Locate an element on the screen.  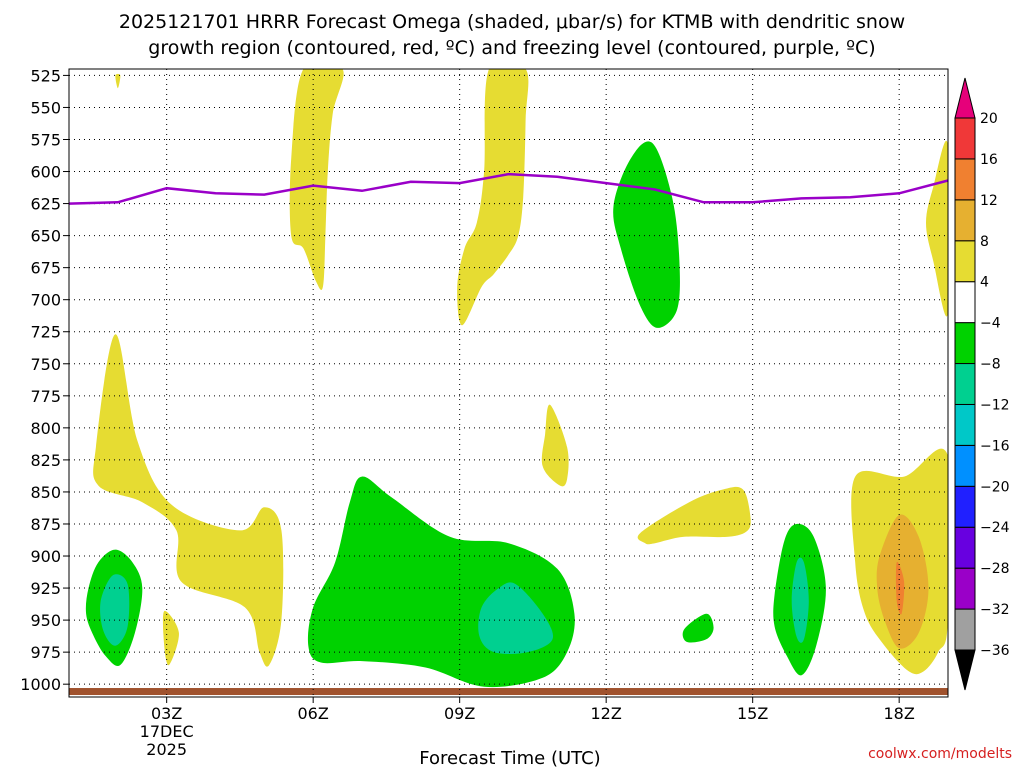
colorbar-label-4: −20 is located at coordinates (995, 487).